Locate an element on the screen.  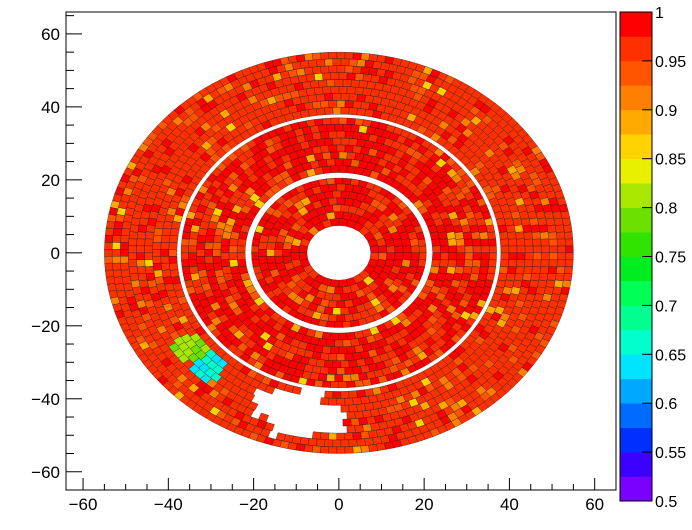
x-tick-label: −60 is located at coordinates (83, 504).